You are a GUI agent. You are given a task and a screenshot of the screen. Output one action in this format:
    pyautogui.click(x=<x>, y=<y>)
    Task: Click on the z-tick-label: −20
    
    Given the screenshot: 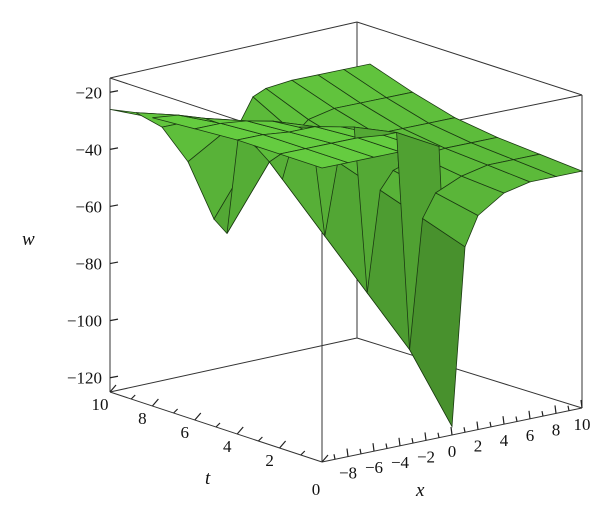 What is the action you would take?
    pyautogui.click(x=88, y=92)
    